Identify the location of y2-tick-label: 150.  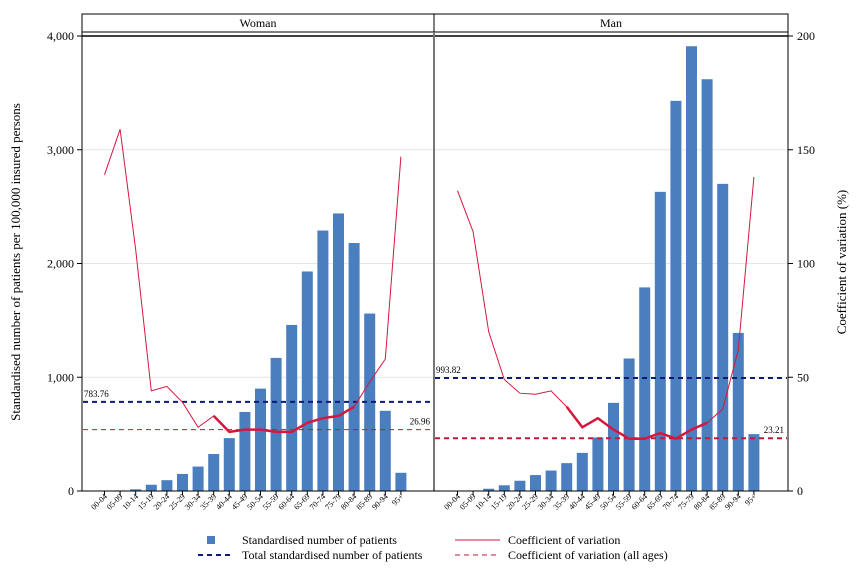
(806, 150).